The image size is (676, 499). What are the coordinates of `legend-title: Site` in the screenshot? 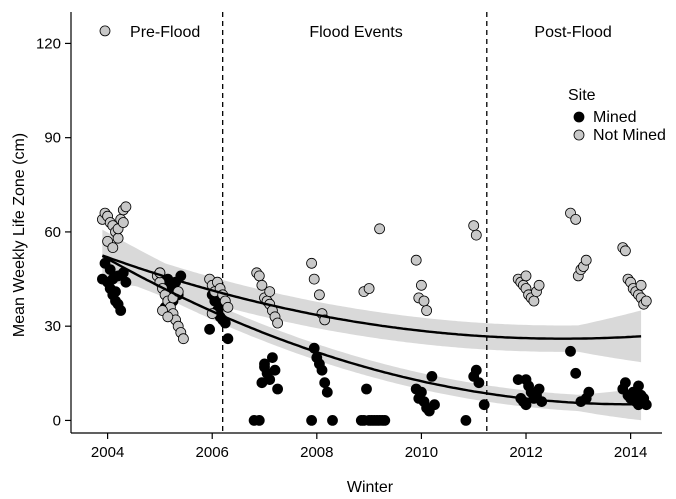 It's located at (582, 95).